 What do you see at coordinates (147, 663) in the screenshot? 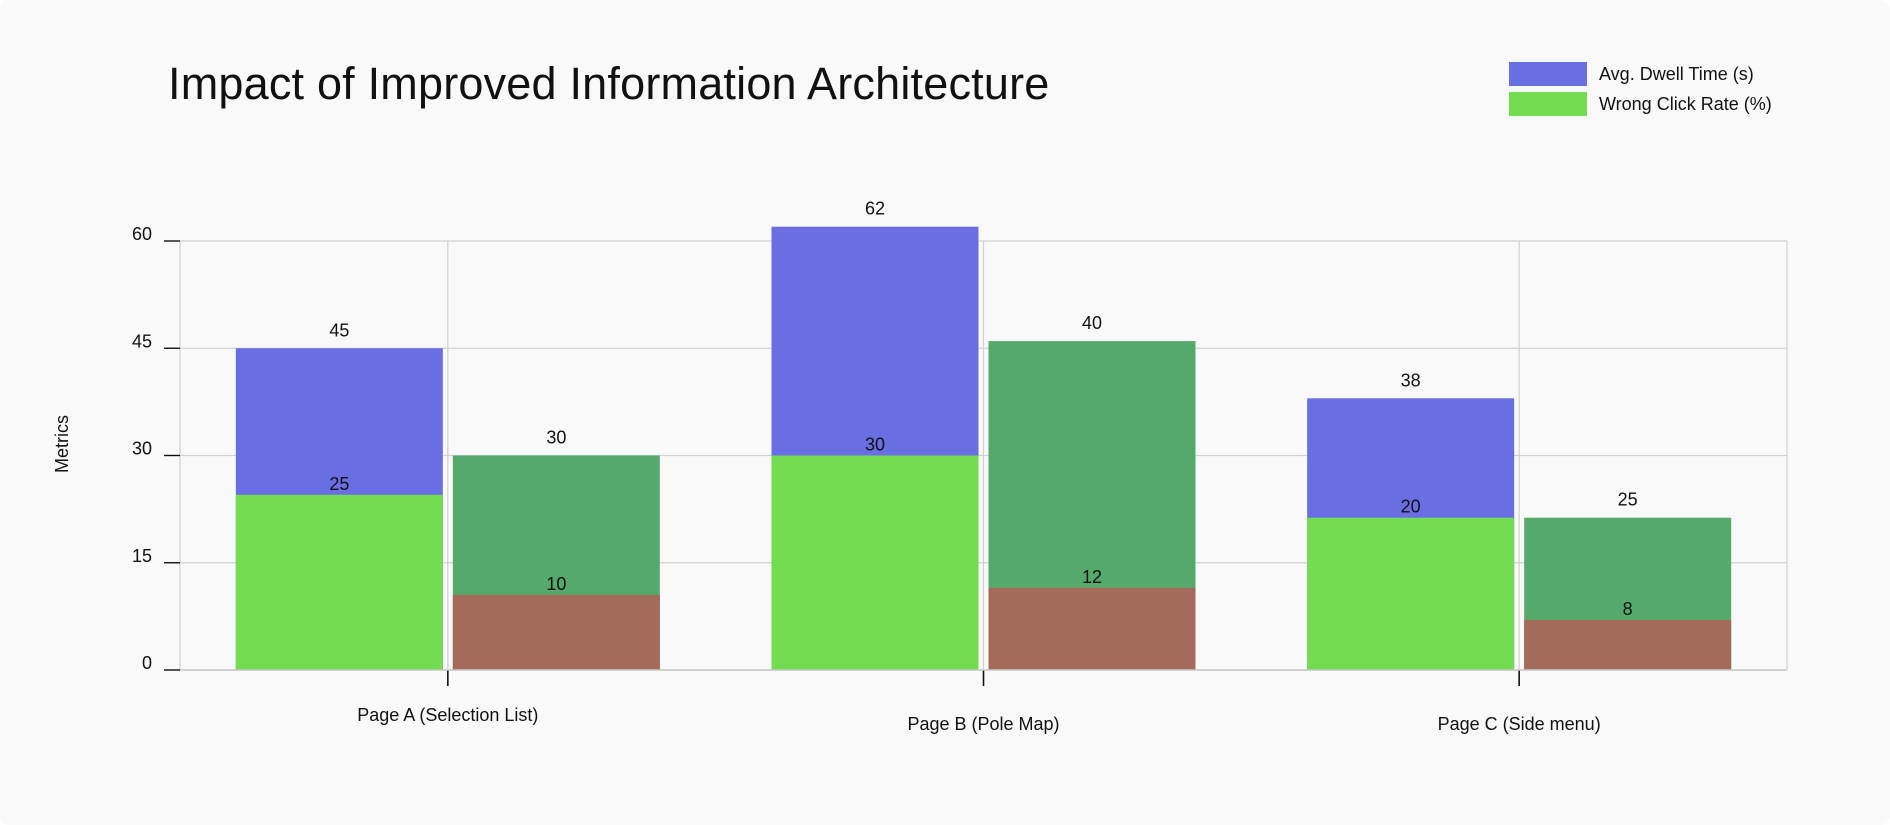
I see `y-tick-label: 0` at bounding box center [147, 663].